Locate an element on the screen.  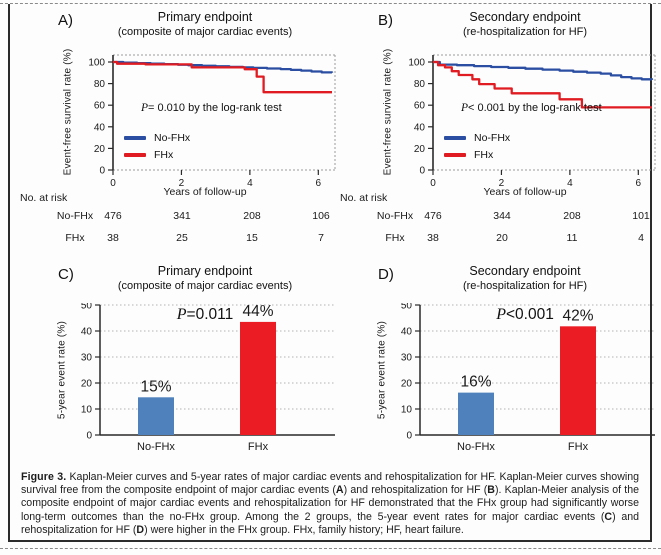
p-text: =0.011 is located at coordinates (210, 314).